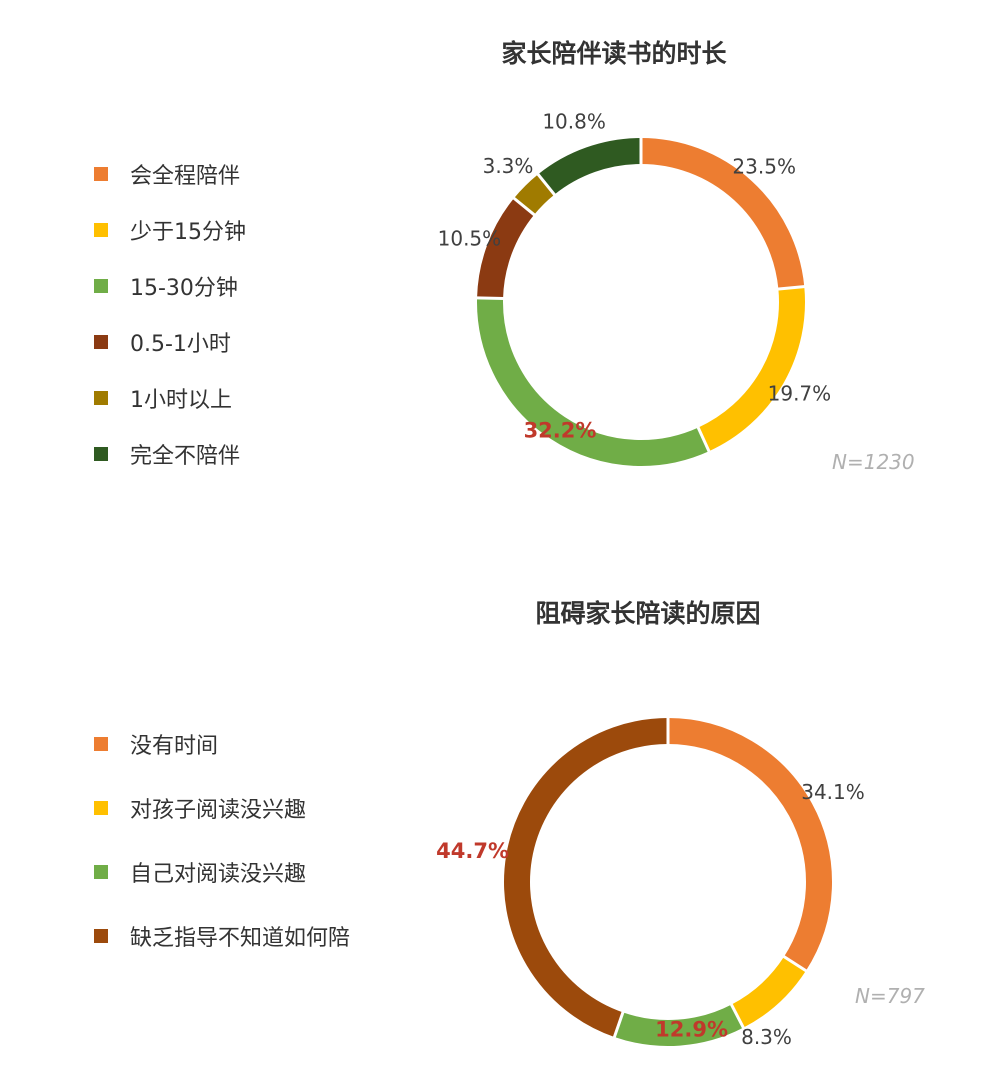 The width and height of the screenshot is (1002, 1077). Describe the element at coordinates (185, 456) in the screenshot. I see `legend-label: 完全不陪伴` at that location.